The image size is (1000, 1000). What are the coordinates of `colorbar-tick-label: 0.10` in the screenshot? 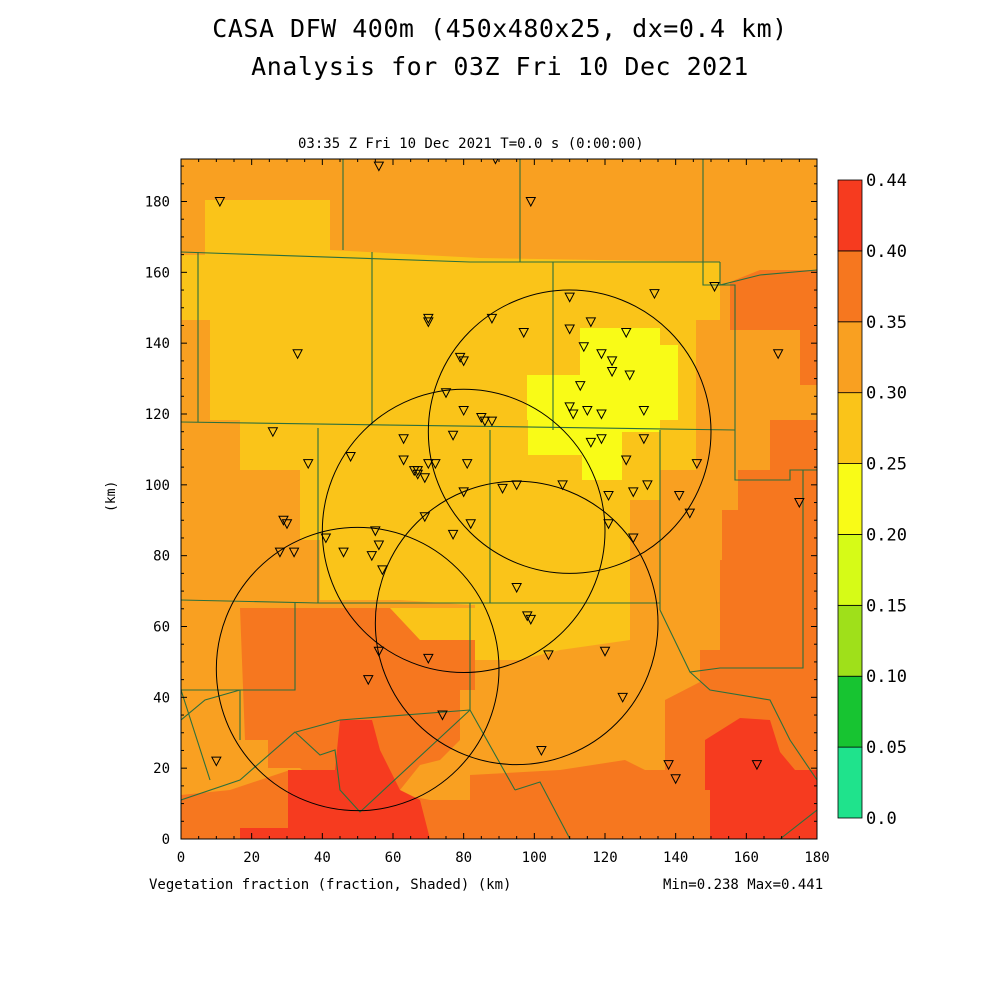 It's located at (886, 677).